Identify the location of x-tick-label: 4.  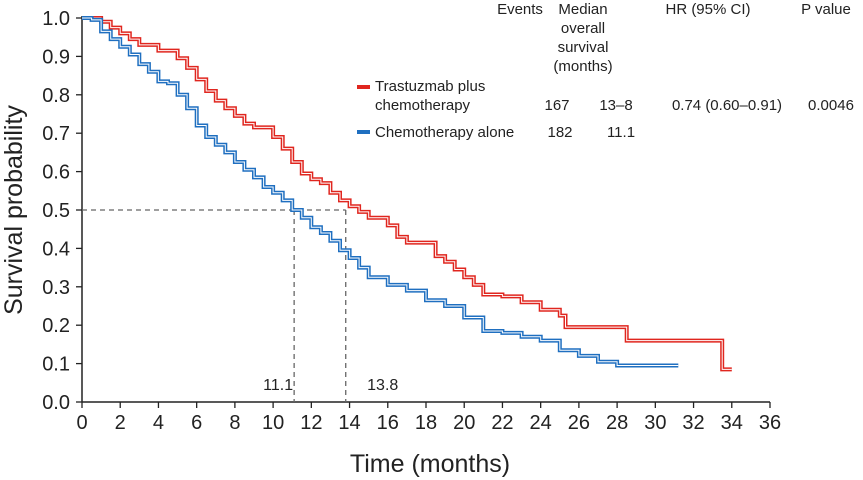
(158, 423).